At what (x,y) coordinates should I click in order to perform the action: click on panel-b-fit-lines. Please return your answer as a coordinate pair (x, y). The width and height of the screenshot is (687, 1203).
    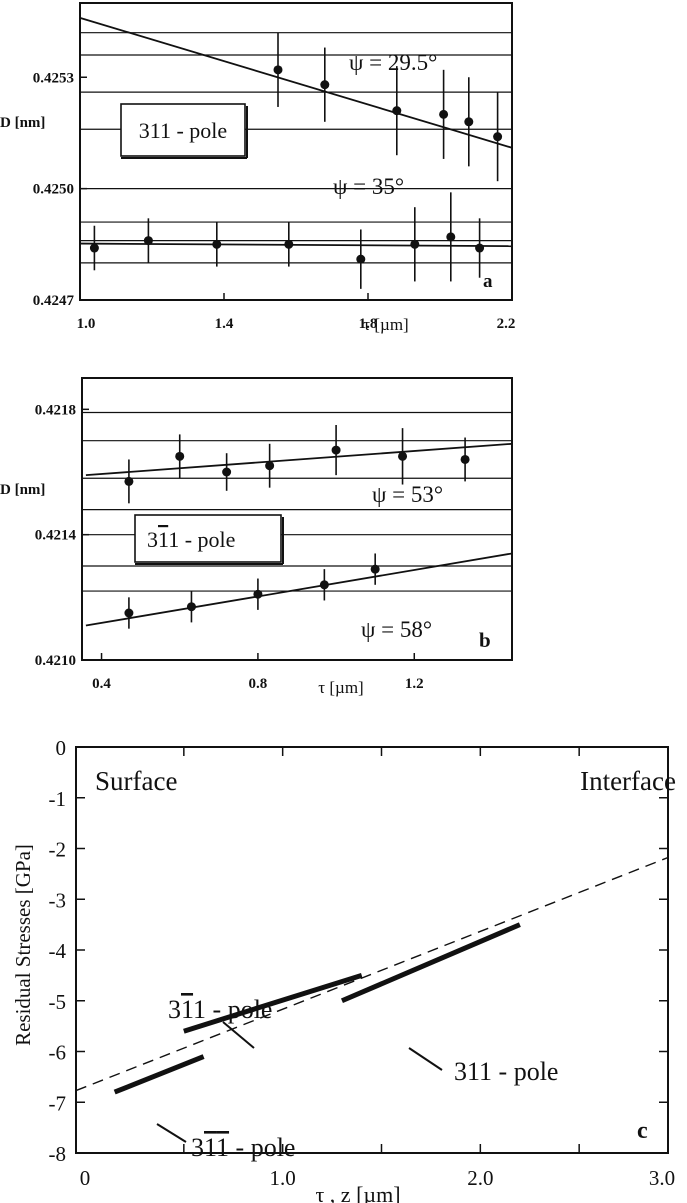
    Looking at the image, I should click on (299, 534).